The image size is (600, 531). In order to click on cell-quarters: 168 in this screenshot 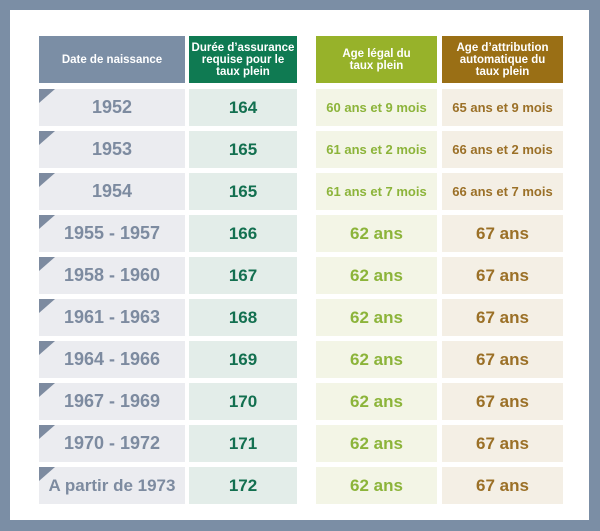, I will do `click(243, 317)`.